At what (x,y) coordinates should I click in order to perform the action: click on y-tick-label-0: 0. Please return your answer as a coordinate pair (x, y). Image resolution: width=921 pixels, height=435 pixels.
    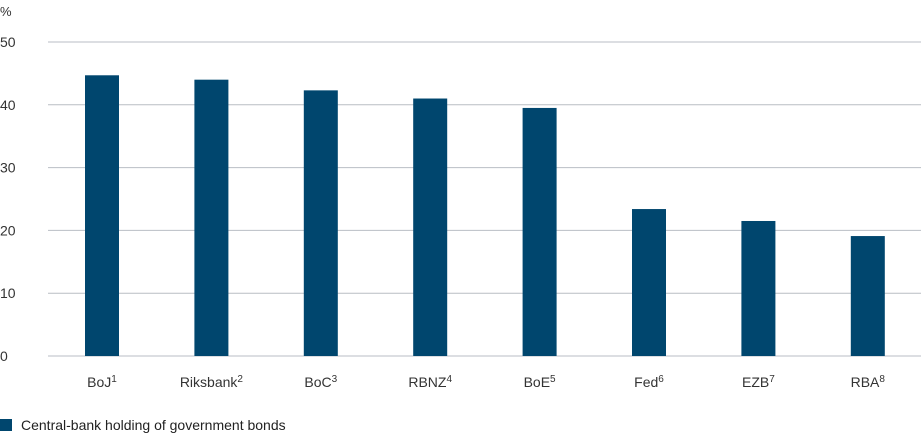
    Looking at the image, I should click on (4, 356).